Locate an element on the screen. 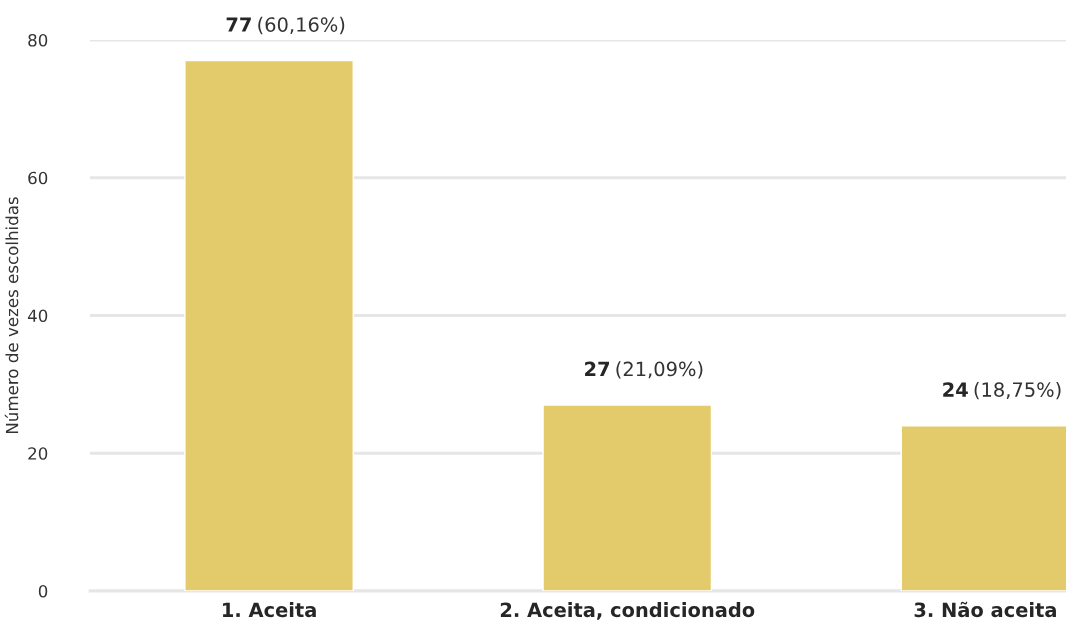 The image size is (1066, 633). y-tick-label: 80 is located at coordinates (38, 40).